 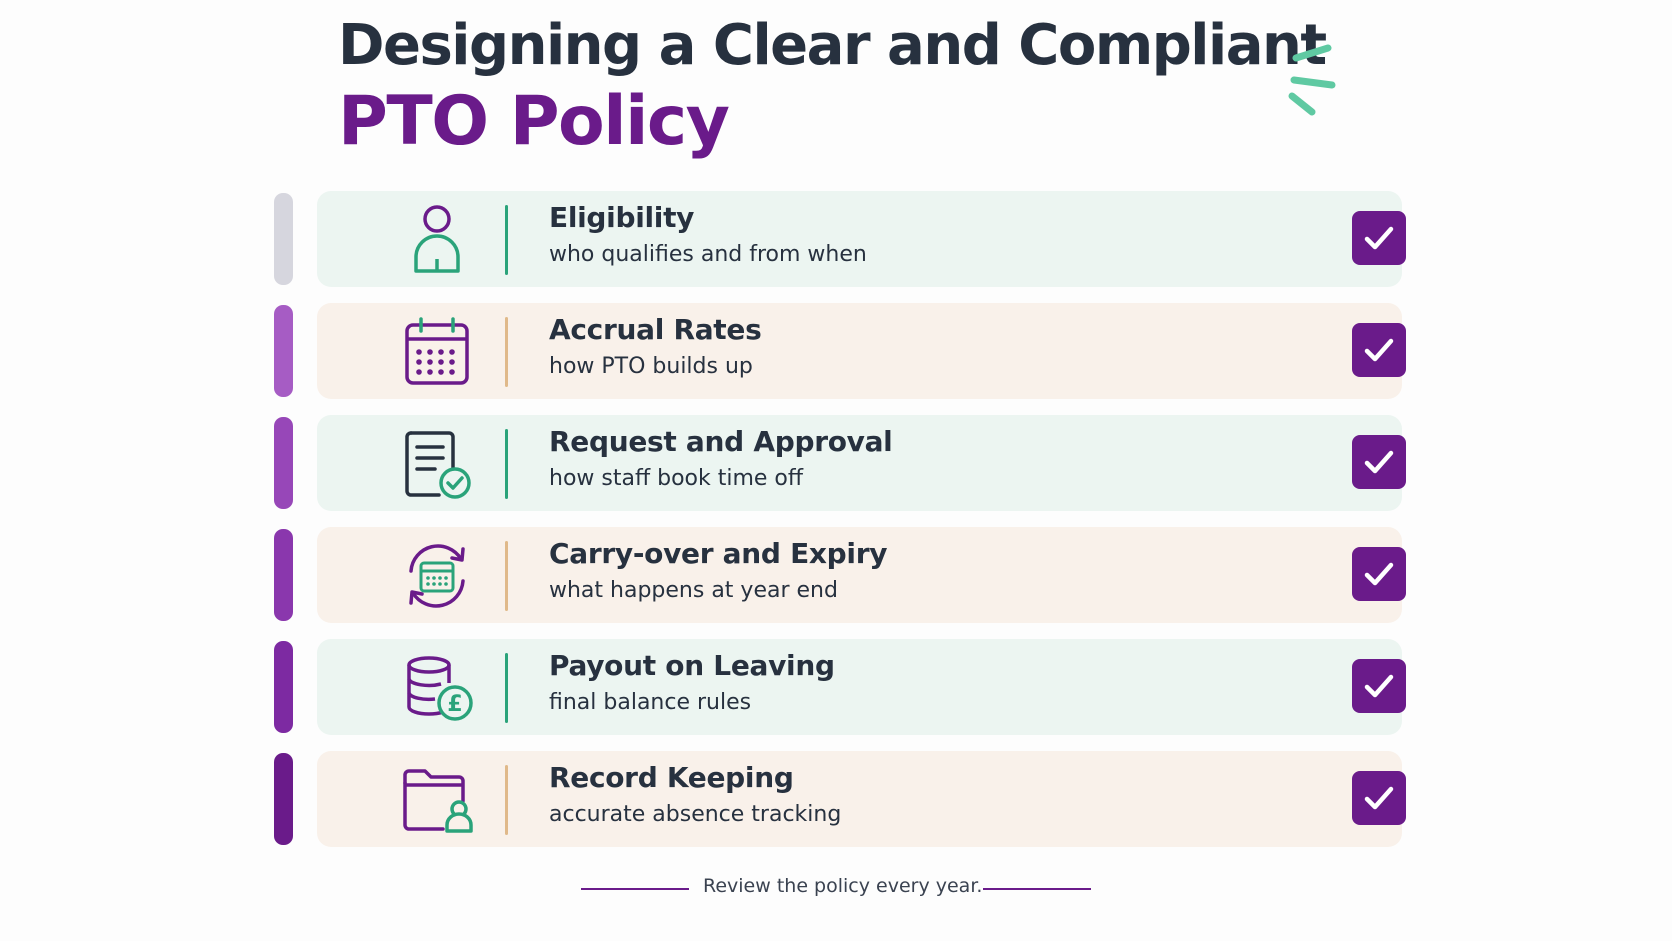 What do you see at coordinates (440, 688) in the screenshot?
I see `coins-pound-icon: £` at bounding box center [440, 688].